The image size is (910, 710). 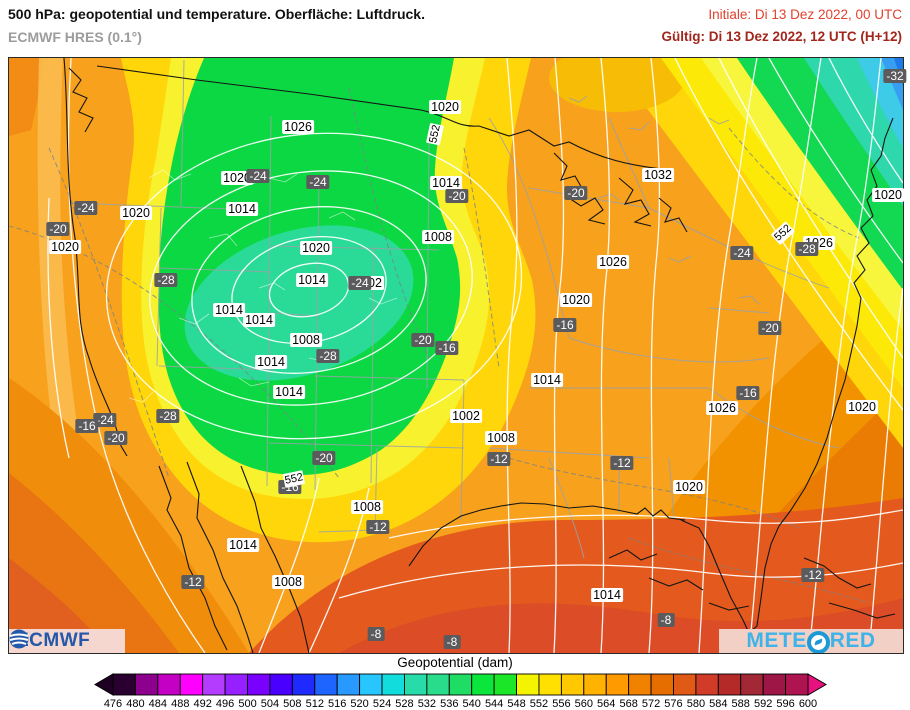 What do you see at coordinates (651, 704) in the screenshot?
I see `colorbar-tick: 572` at bounding box center [651, 704].